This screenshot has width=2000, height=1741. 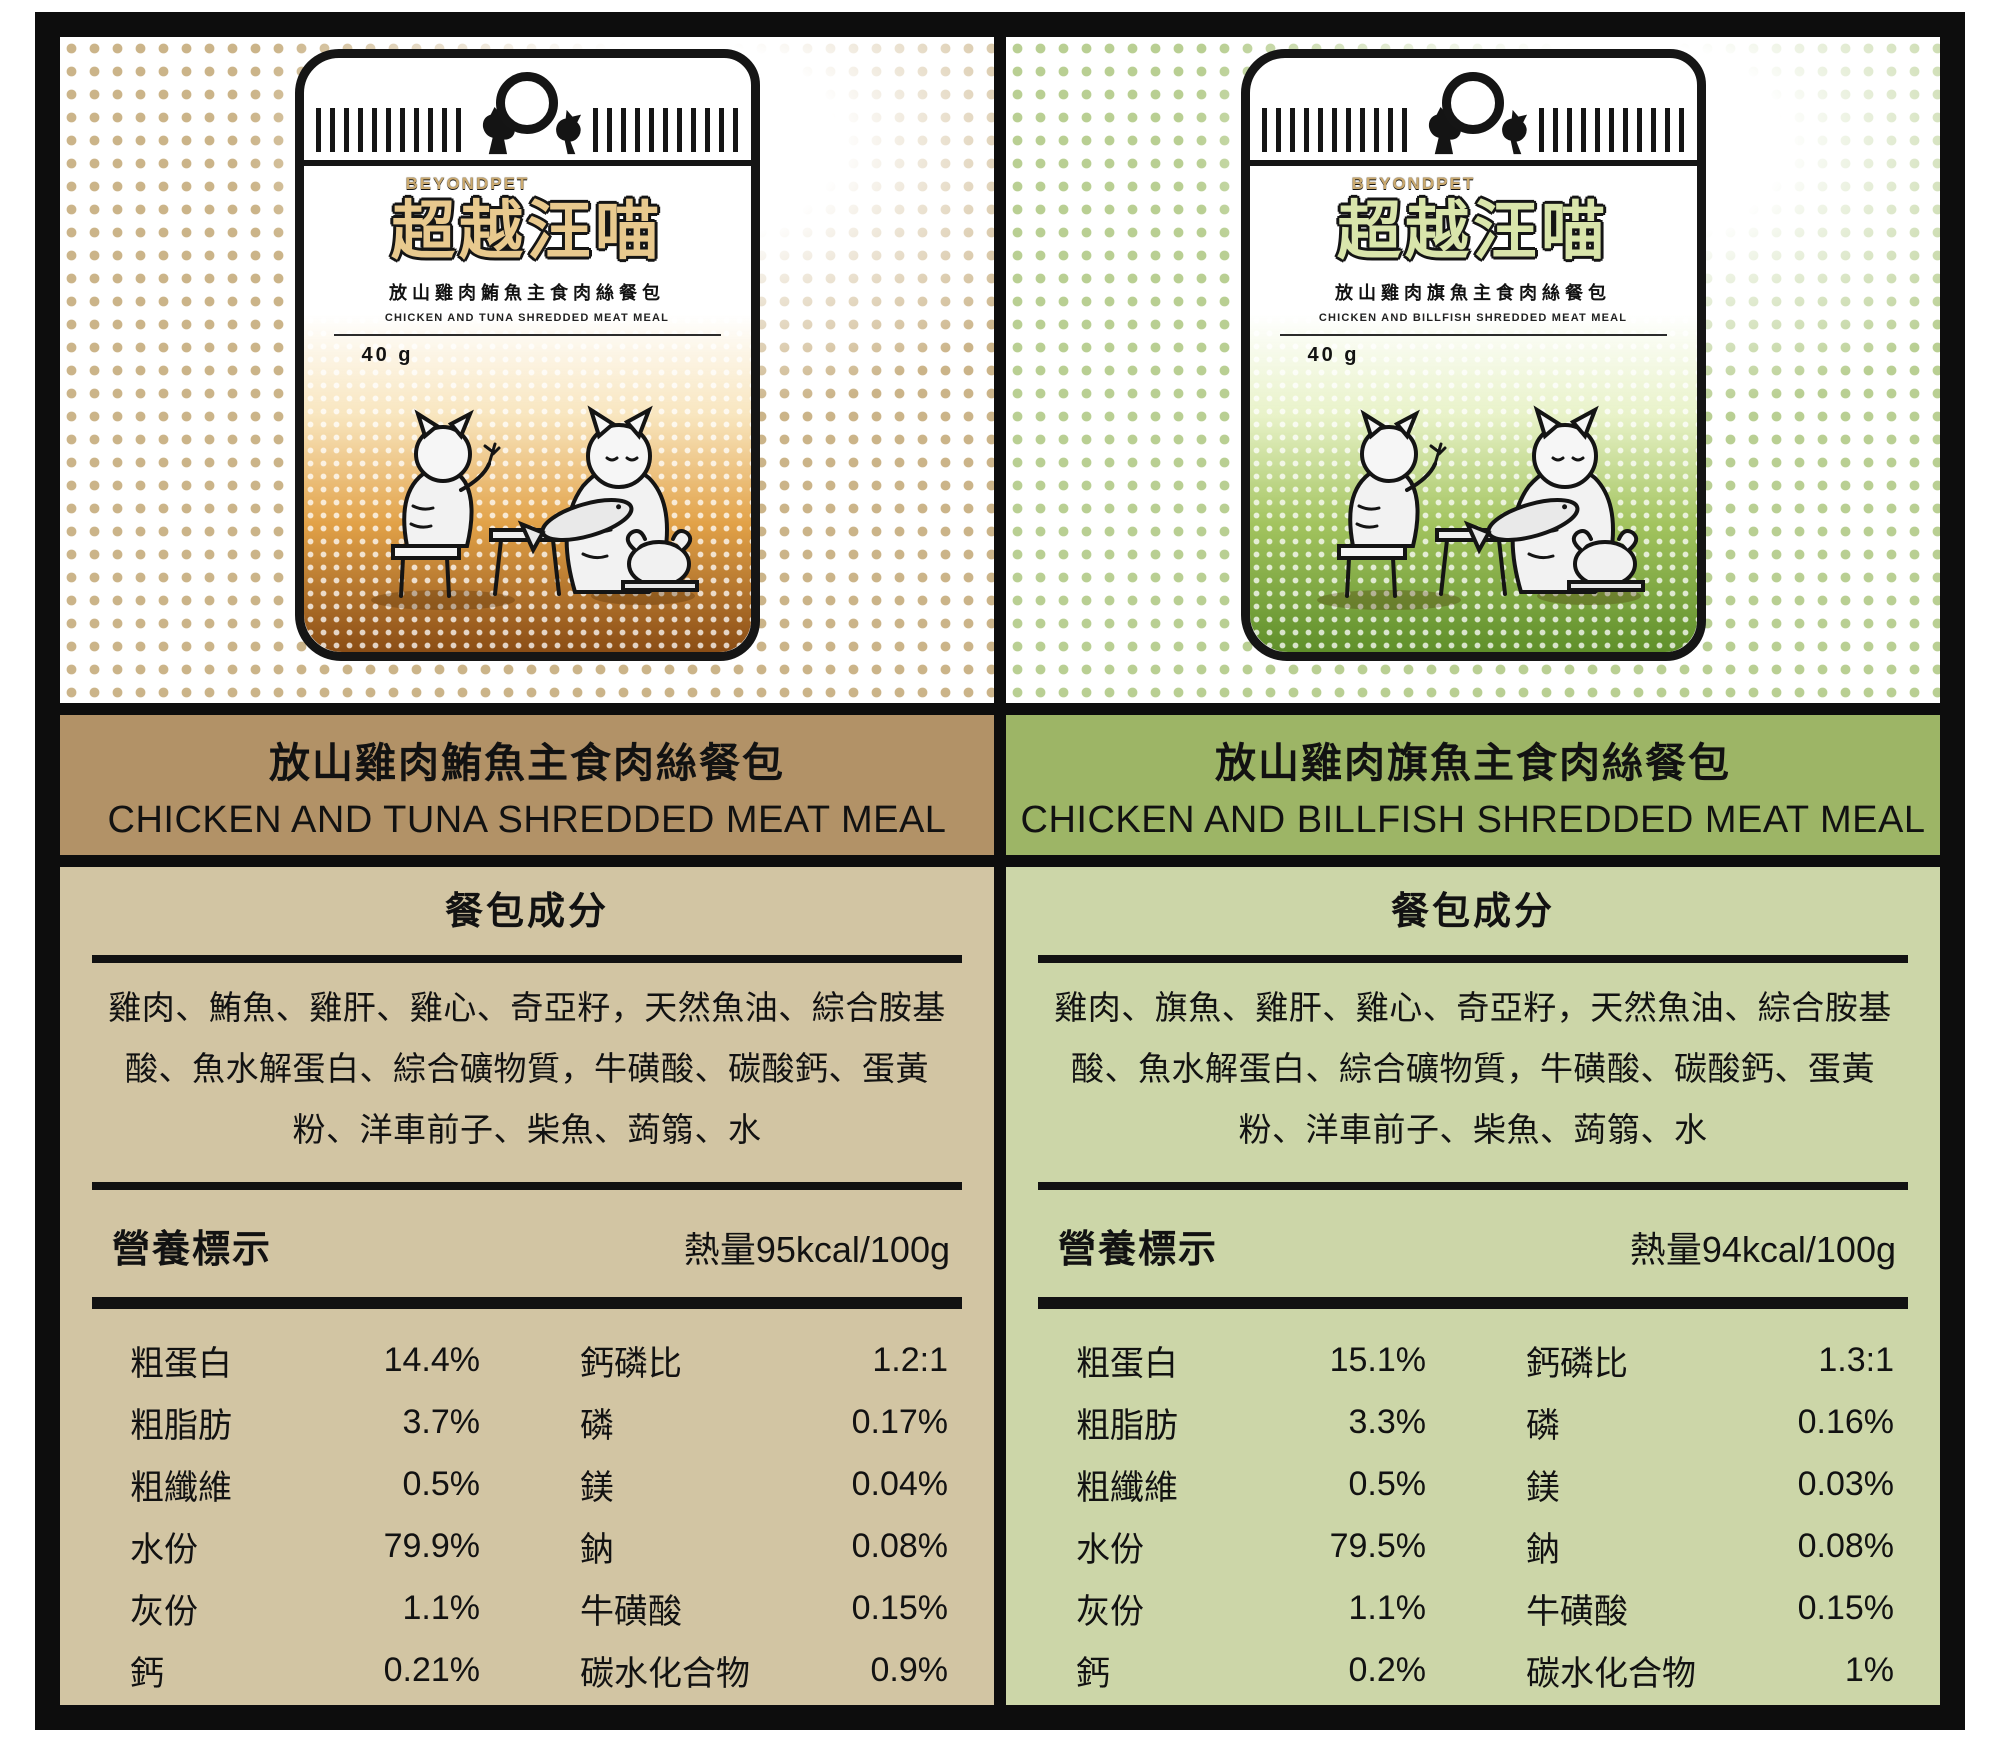 What do you see at coordinates (1485, 1360) in the screenshot?
I see `table-row: 粗蛋白 15.1% 鈣磷比 1.3:1` at bounding box center [1485, 1360].